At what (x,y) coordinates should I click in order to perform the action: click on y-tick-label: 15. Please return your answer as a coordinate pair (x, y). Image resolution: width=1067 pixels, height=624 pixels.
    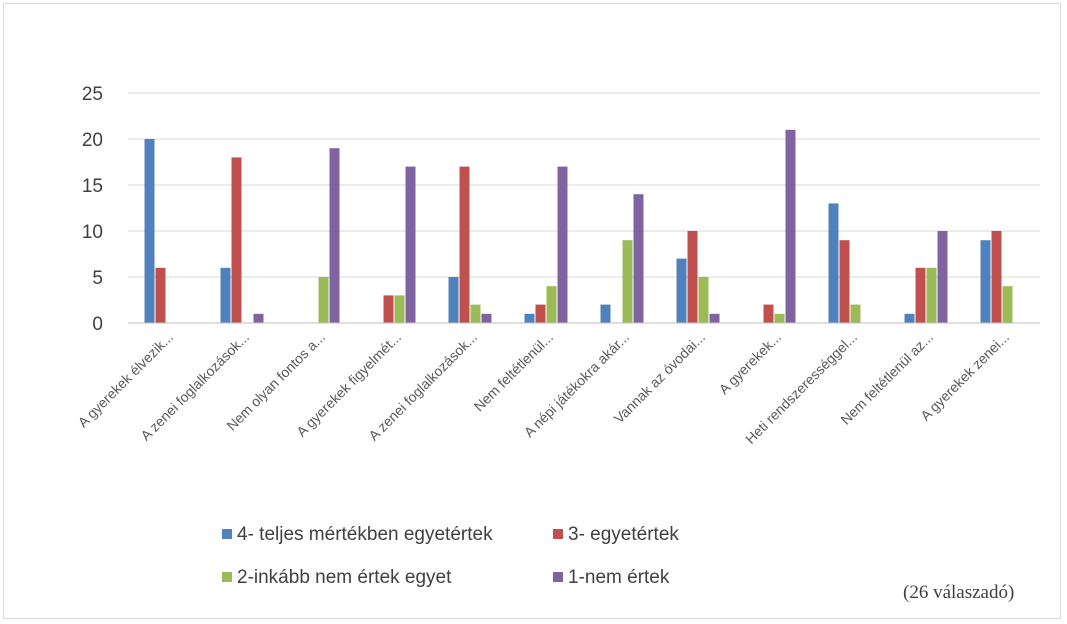
    Looking at the image, I should click on (92, 186).